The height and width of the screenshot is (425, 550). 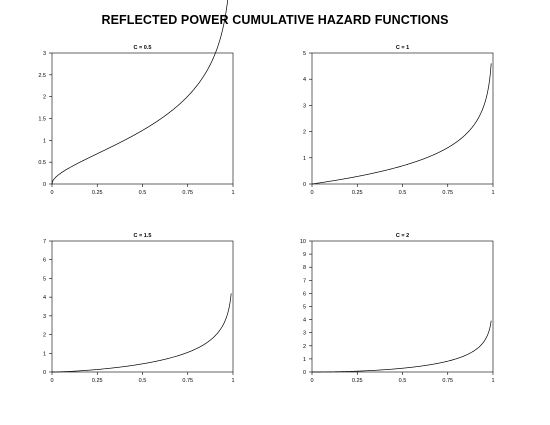 What do you see at coordinates (42, 163) in the screenshot?
I see `y-tick-label: 0.5` at bounding box center [42, 163].